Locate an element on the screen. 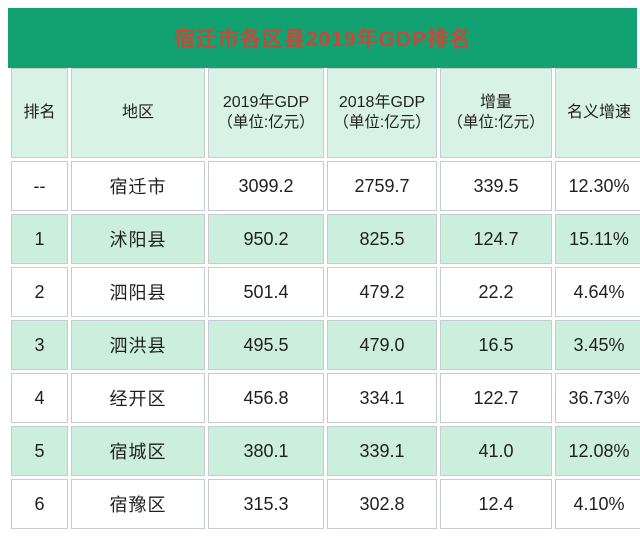 This screenshot has width=640, height=546. cell-rank: 6 is located at coordinates (39, 504).